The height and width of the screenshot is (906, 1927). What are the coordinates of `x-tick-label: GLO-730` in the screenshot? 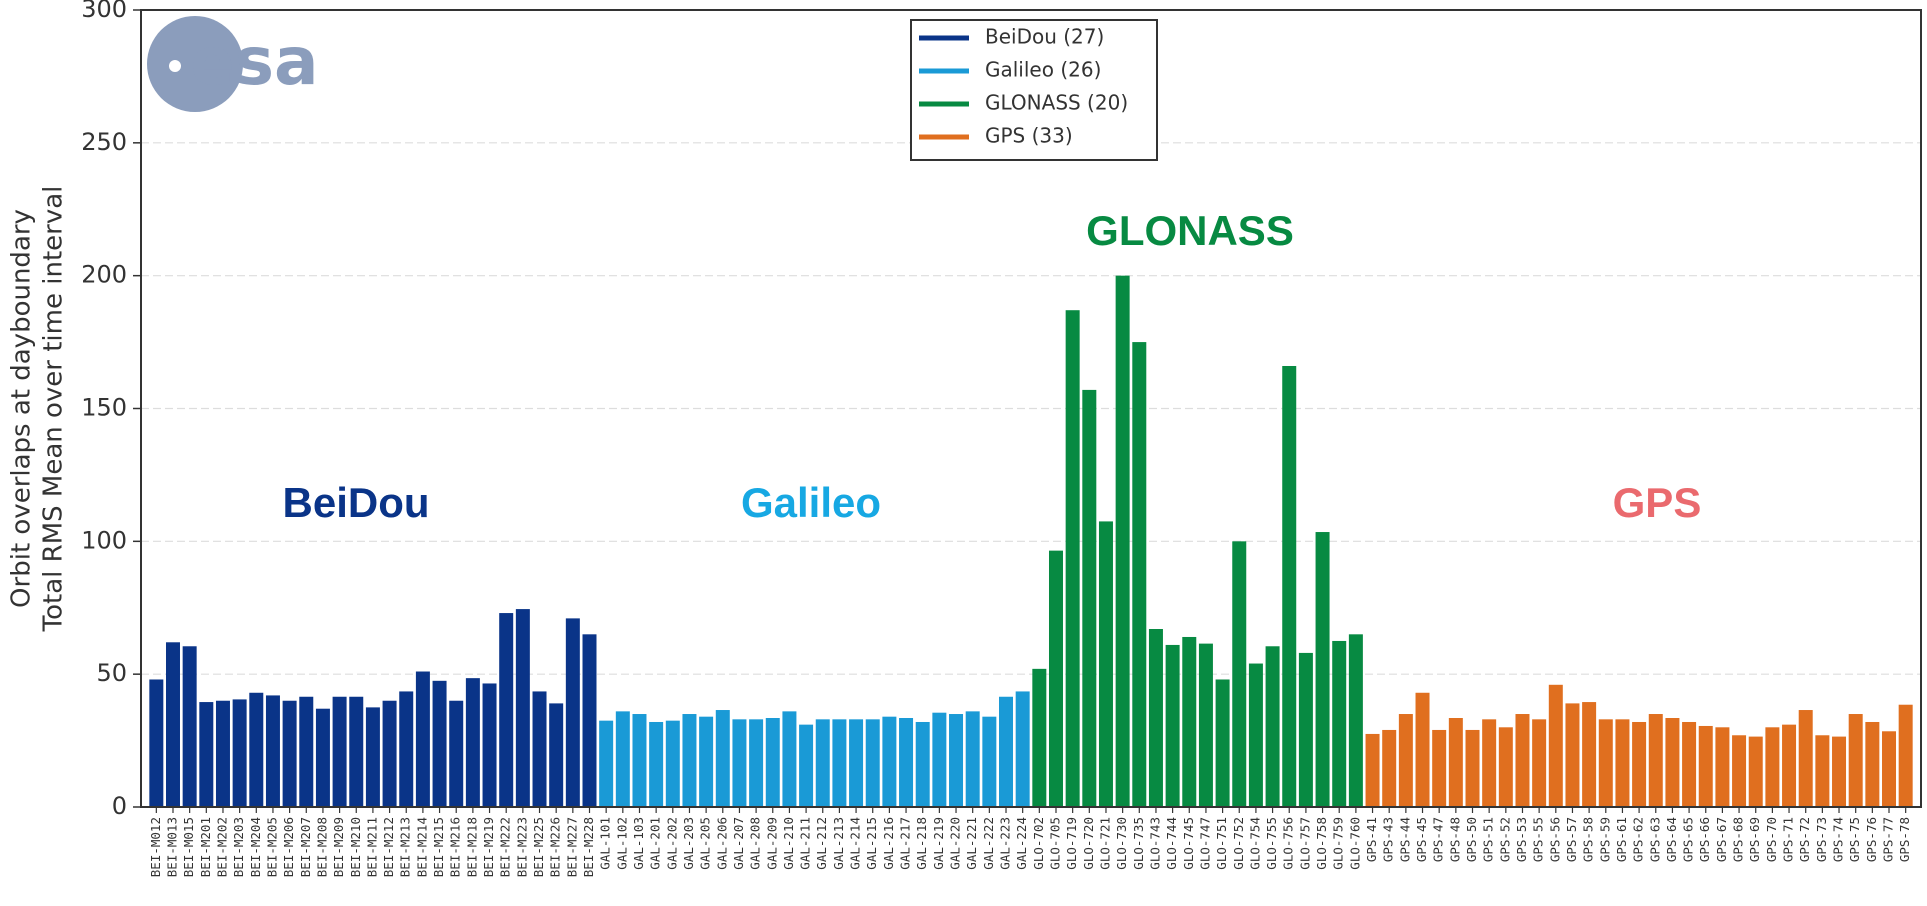 It's located at (1121, 843).